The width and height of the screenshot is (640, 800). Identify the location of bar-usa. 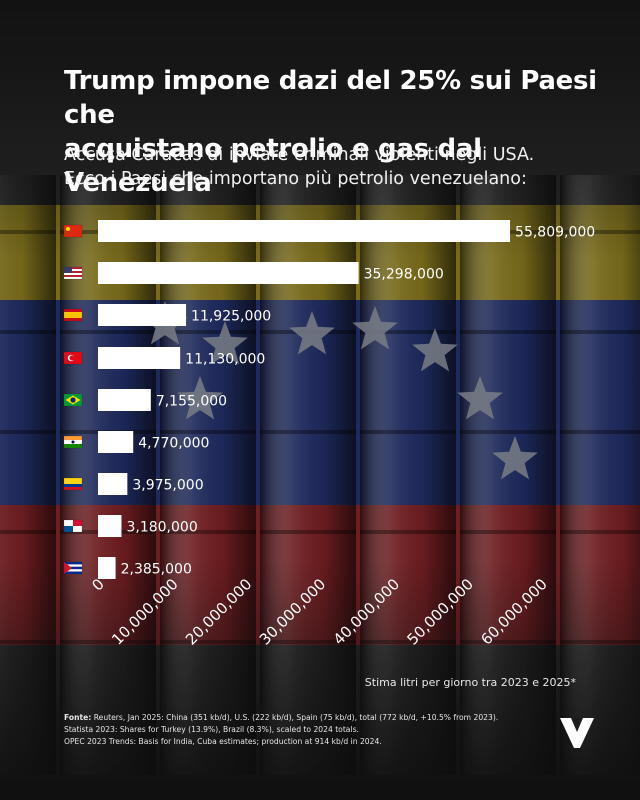
(228, 273).